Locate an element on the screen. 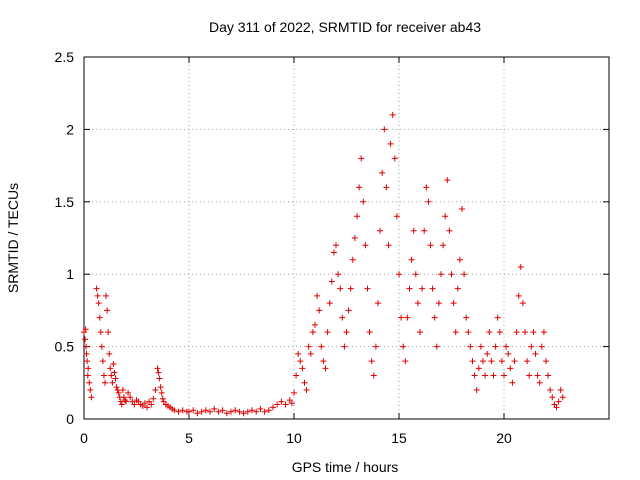 This screenshot has height=480, width=640. y-tick-label: 2 is located at coordinates (70, 129).